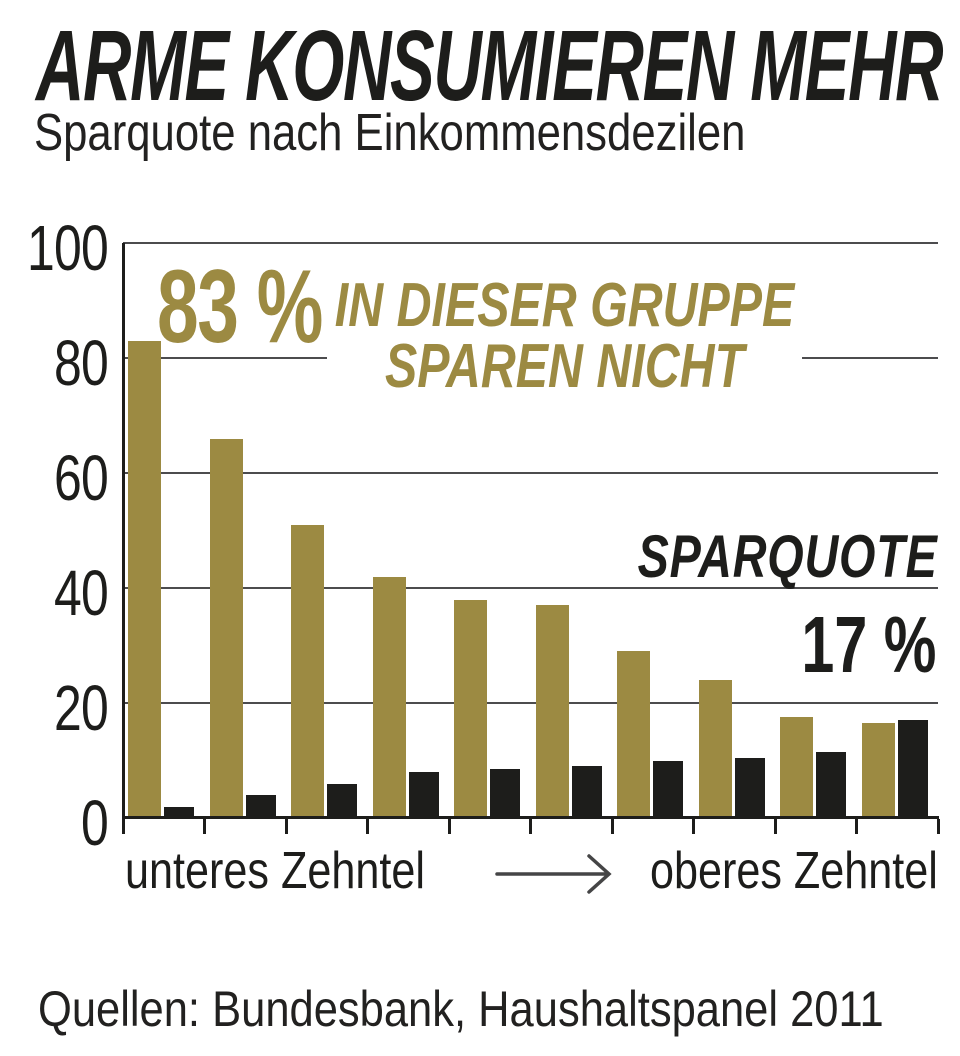 This screenshot has height=1056, width=960. Describe the element at coordinates (530, 817) in the screenshot. I see `x-axis-line` at that location.